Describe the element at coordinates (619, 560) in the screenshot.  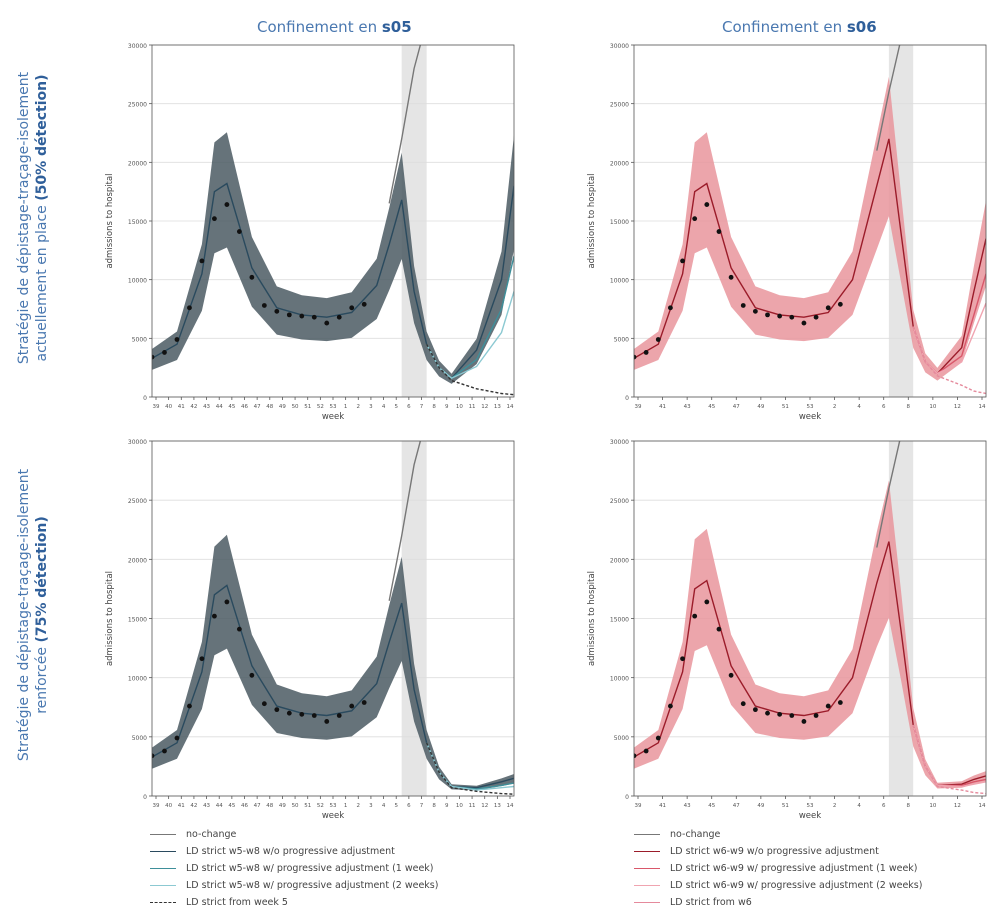
I see `y-tick-label: 20000` at that location.